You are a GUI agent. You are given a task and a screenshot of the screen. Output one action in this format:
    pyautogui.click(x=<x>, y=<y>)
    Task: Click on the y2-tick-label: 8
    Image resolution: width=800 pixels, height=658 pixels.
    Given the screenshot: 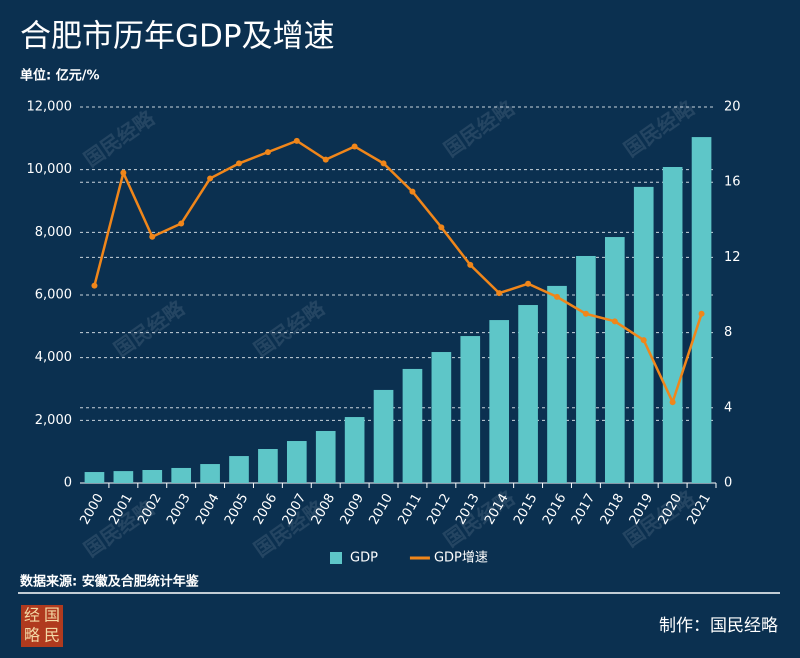 What is the action you would take?
    pyautogui.click(x=728, y=332)
    